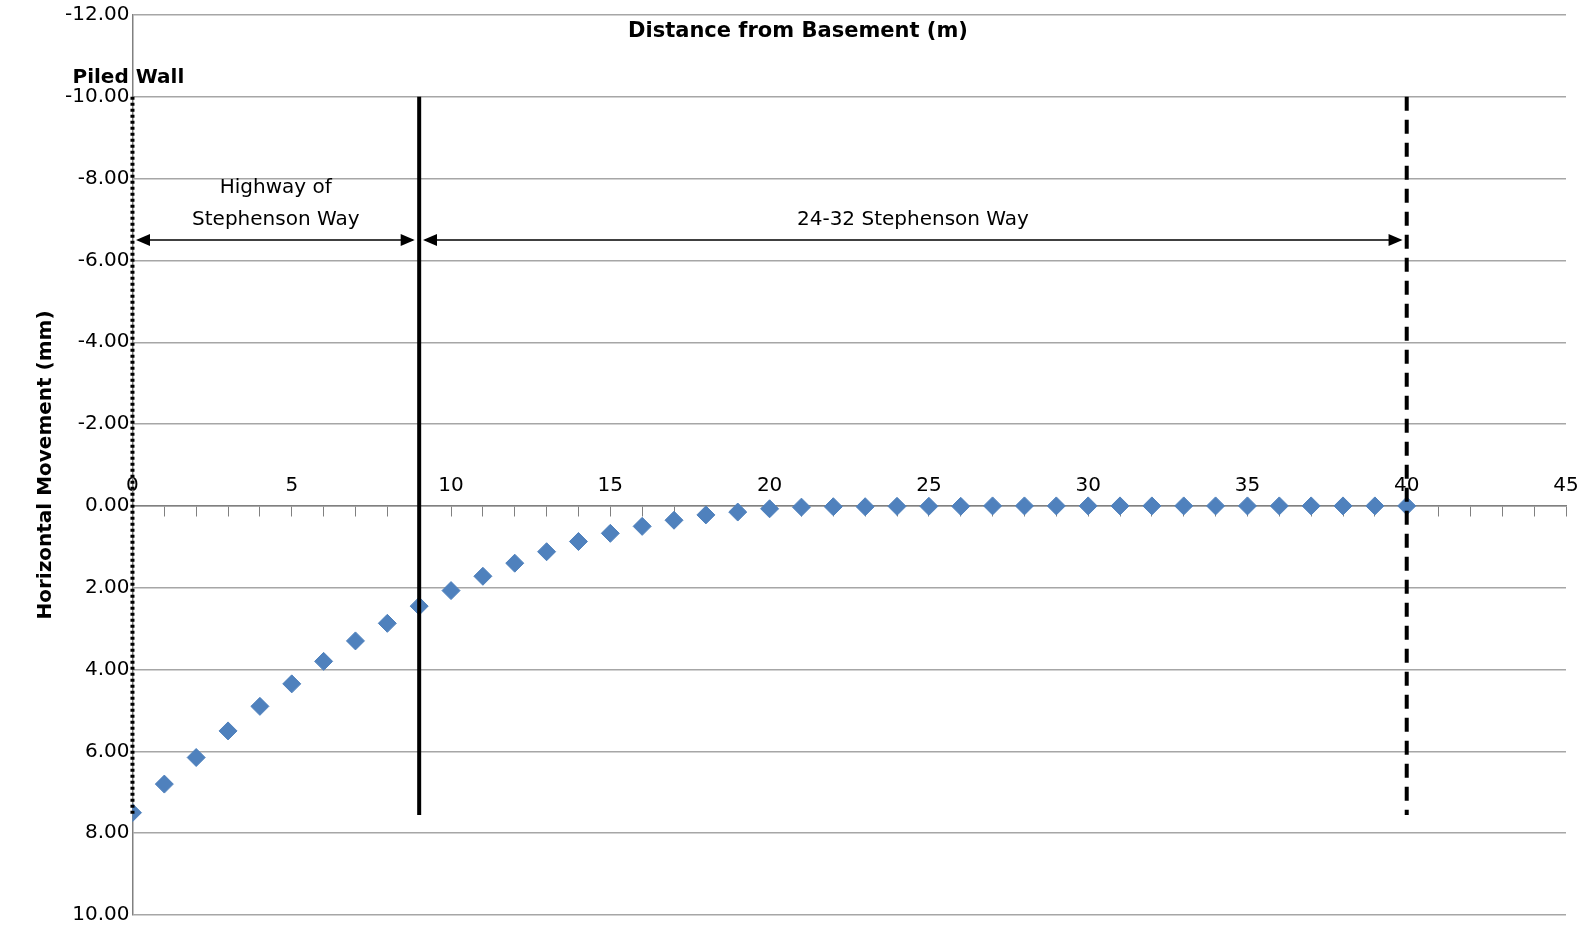 The height and width of the screenshot is (930, 1596). Describe the element at coordinates (103, 258) in the screenshot. I see `y-tick-label: -6.00` at that location.